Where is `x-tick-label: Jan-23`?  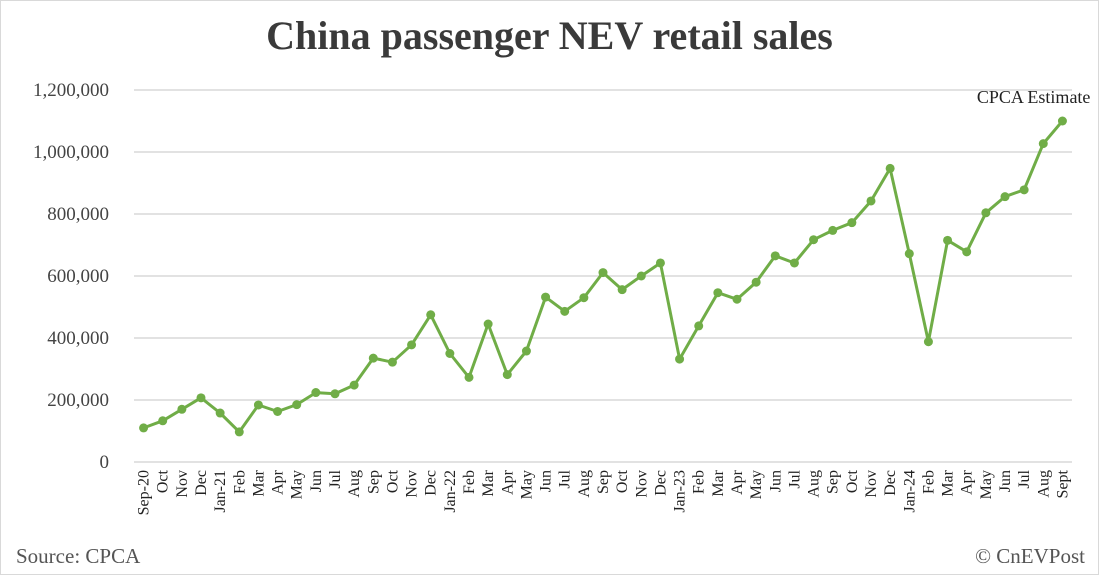 x-tick-label: Jan-23 is located at coordinates (680, 491).